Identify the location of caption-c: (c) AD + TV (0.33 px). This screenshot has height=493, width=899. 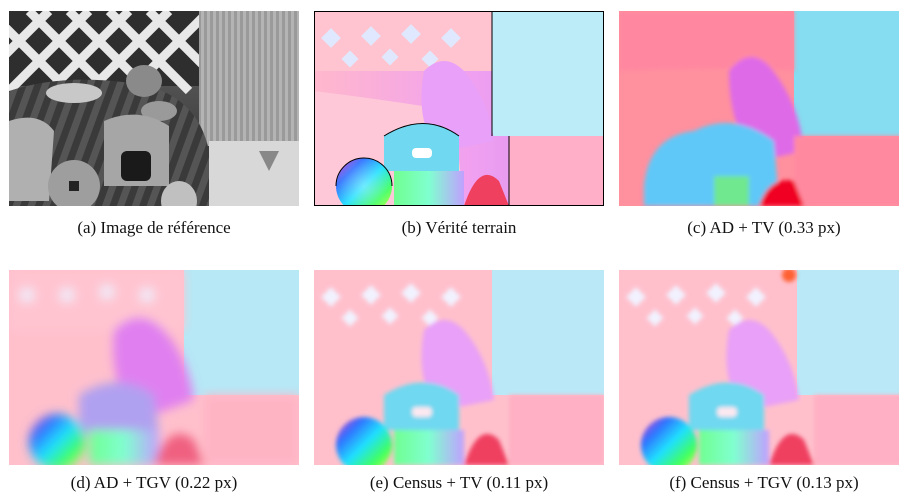
(764, 227).